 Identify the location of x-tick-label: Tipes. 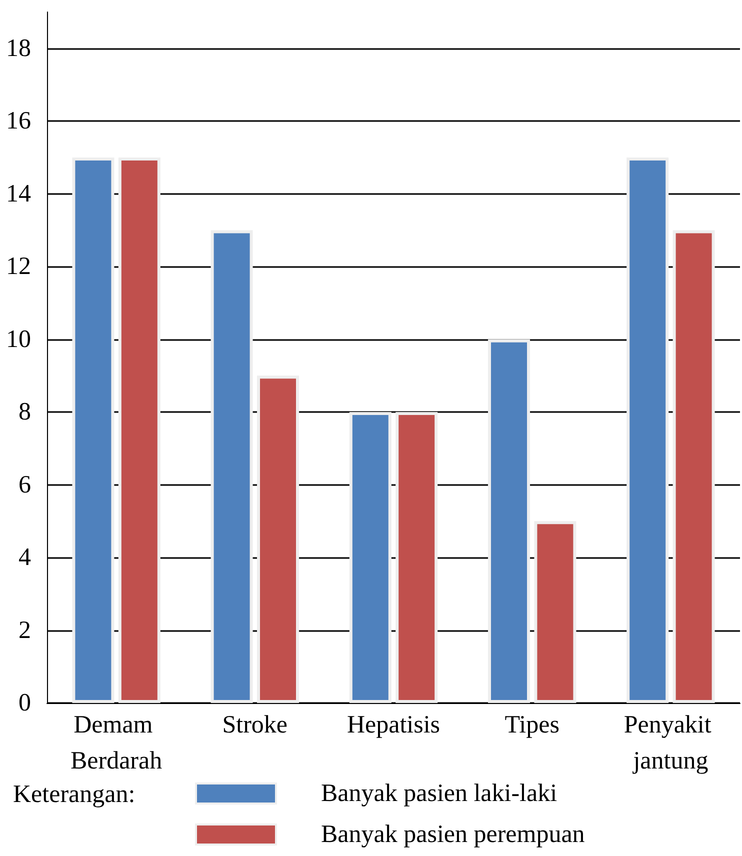
(532, 725).